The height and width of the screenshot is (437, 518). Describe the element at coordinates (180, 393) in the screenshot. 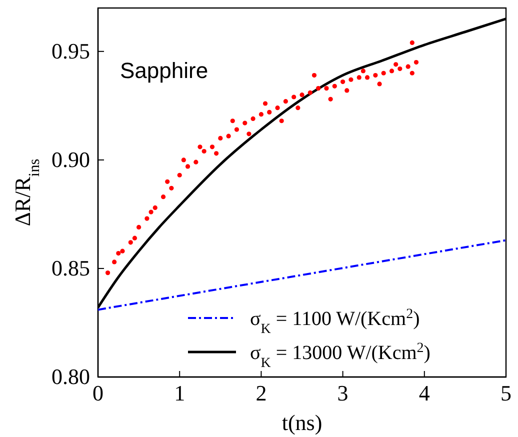

I see `x-tick-label: 1` at that location.